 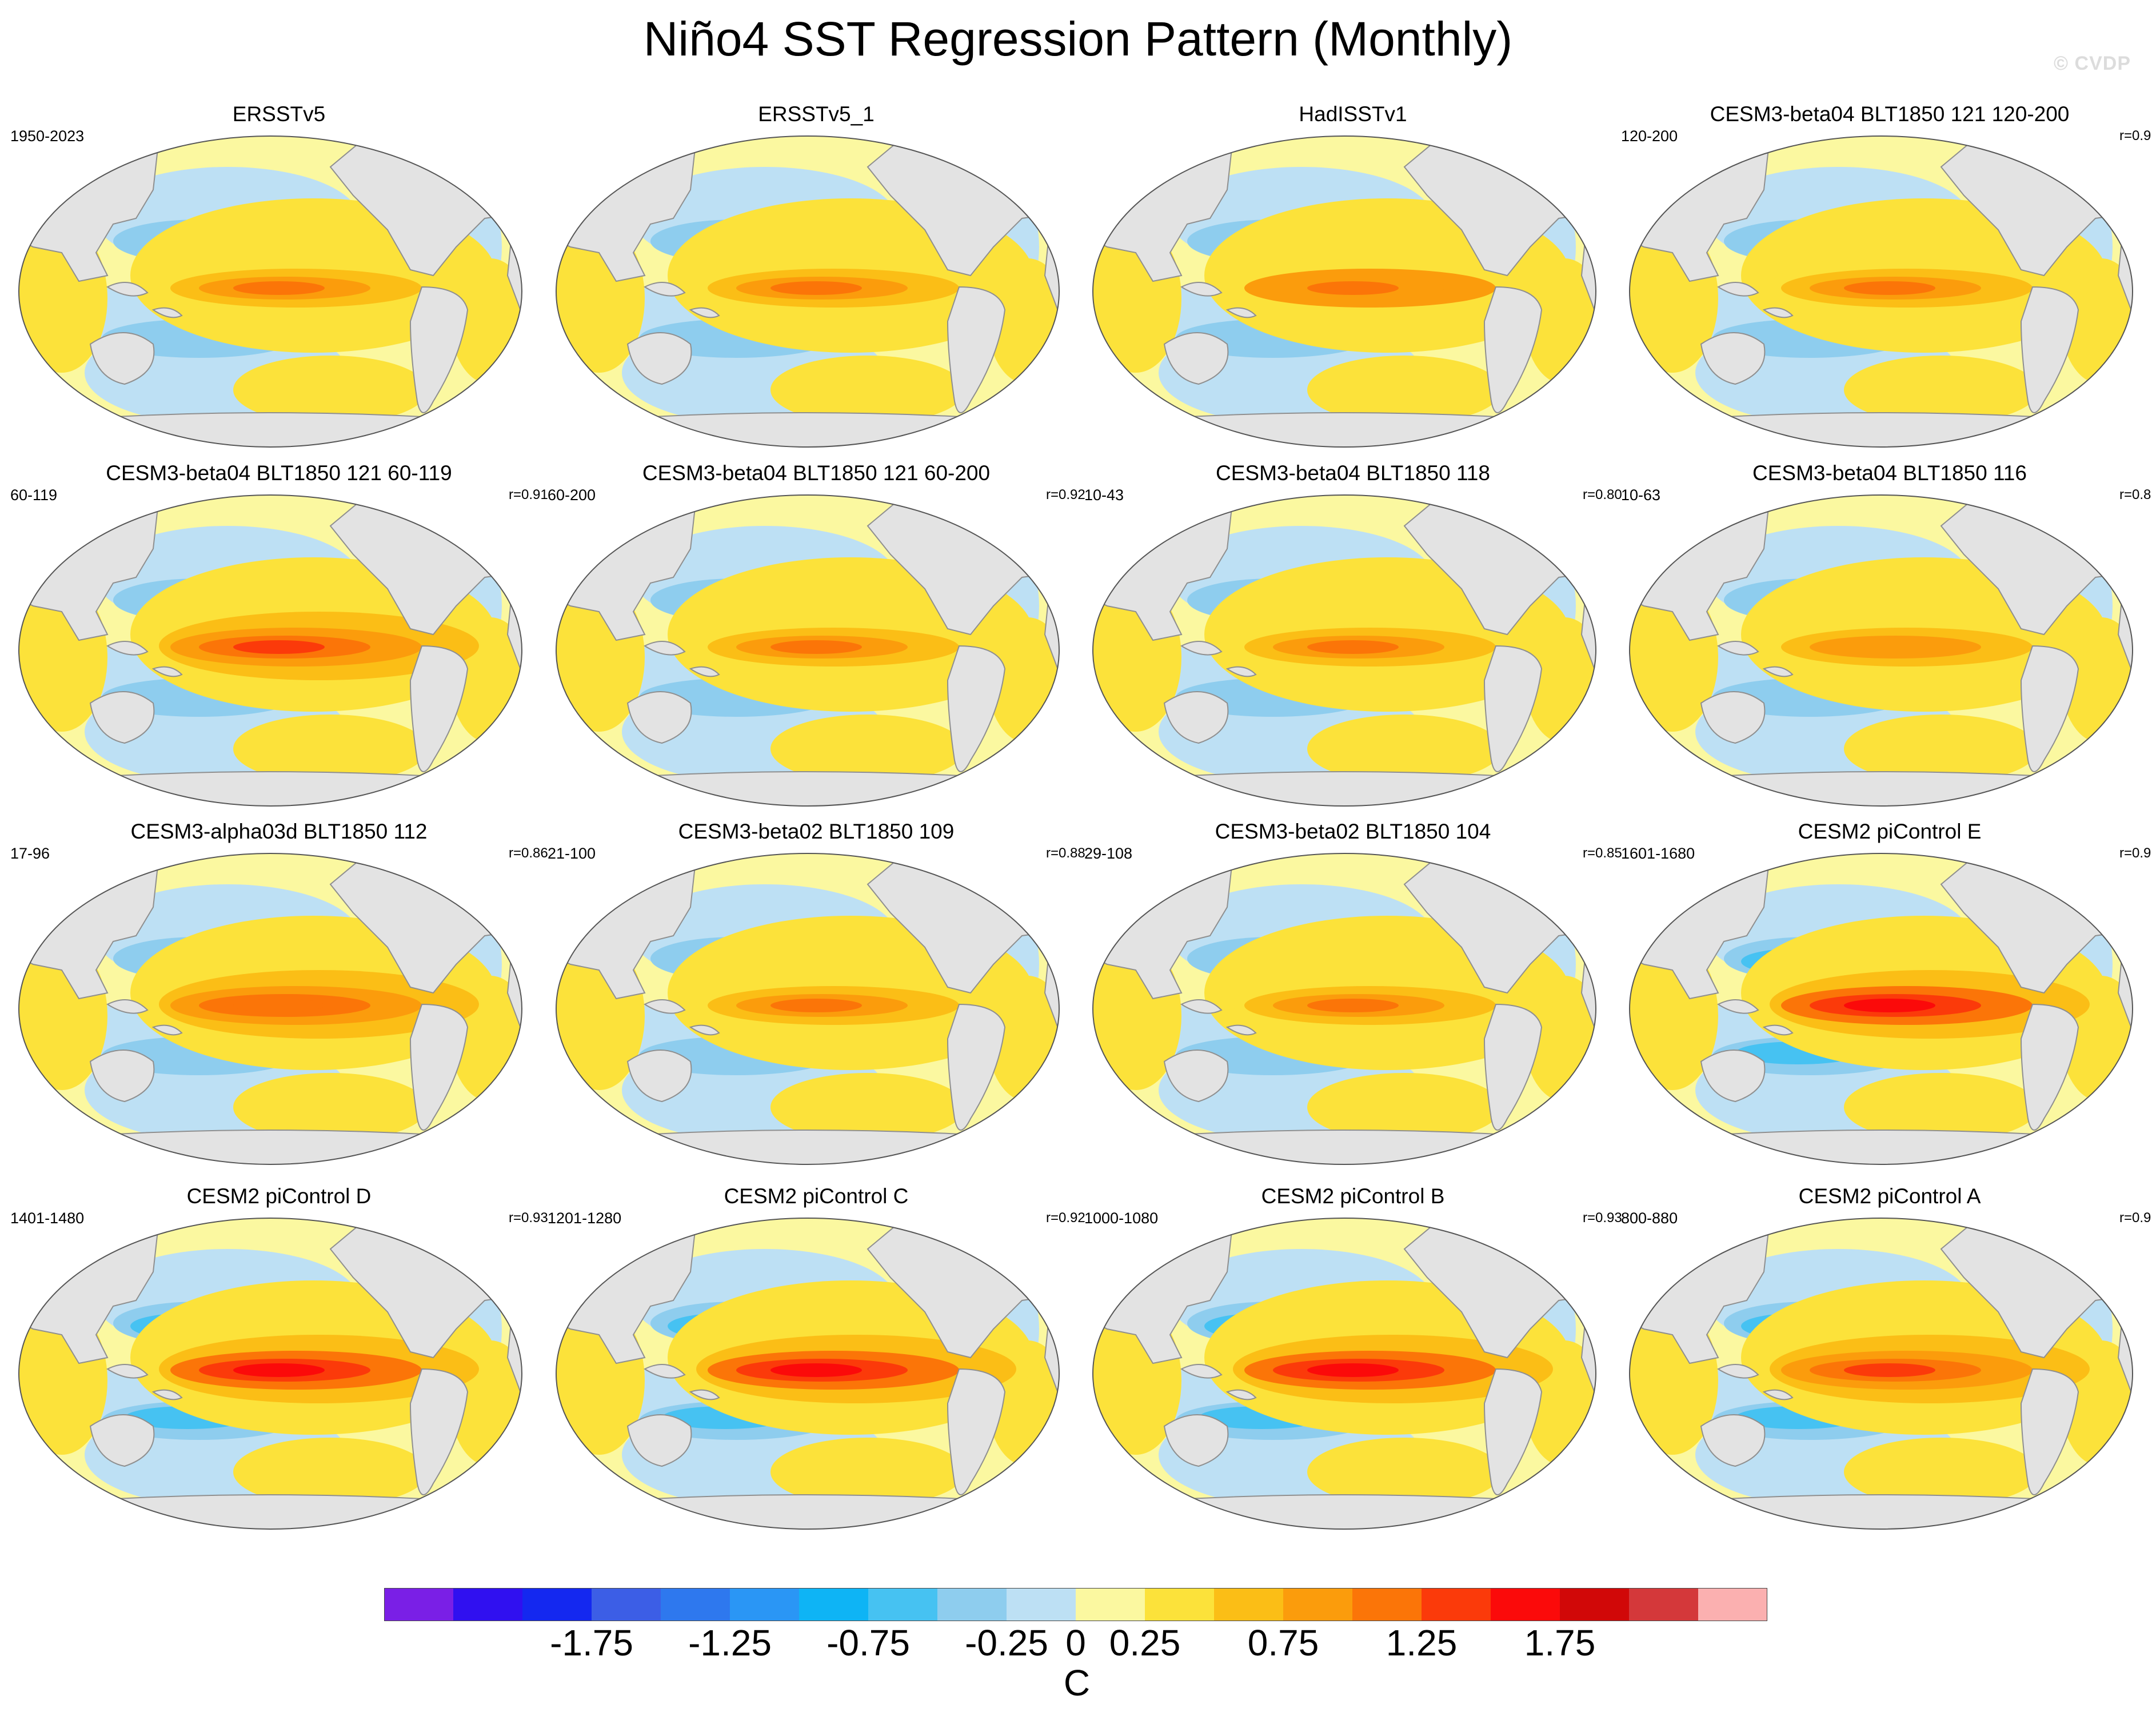 What do you see at coordinates (1283, 1642) in the screenshot?
I see `colorbar-tick-label: 0.75` at bounding box center [1283, 1642].